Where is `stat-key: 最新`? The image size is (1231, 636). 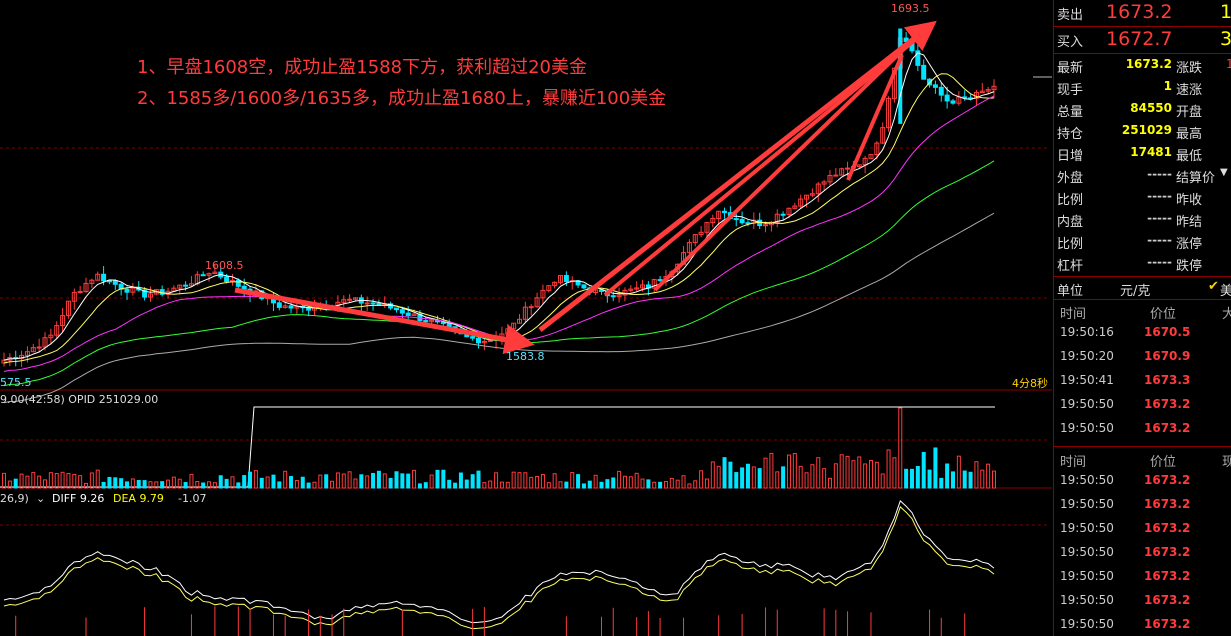 stat-key: 最新 is located at coordinates (1070, 68).